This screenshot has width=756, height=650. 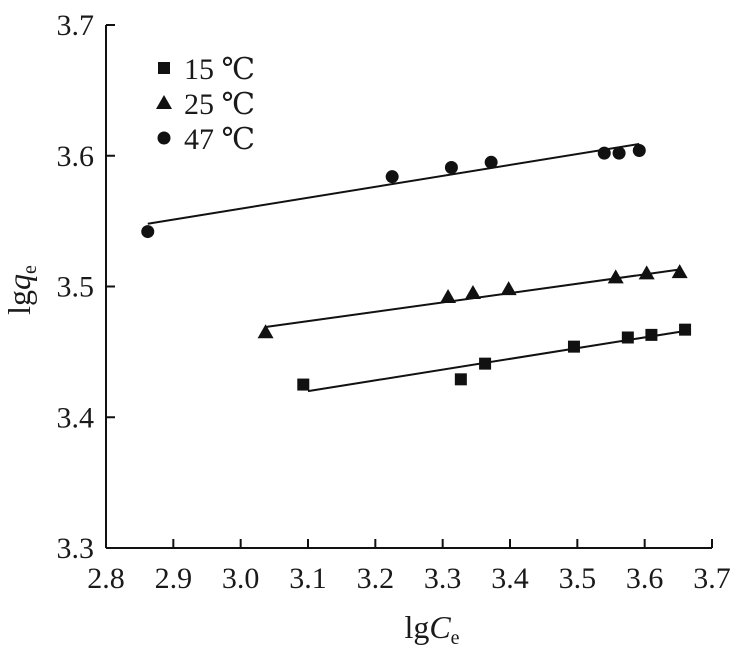 What do you see at coordinates (30, 269) in the screenshot?
I see `y-axis-title-subscript: e` at bounding box center [30, 269].